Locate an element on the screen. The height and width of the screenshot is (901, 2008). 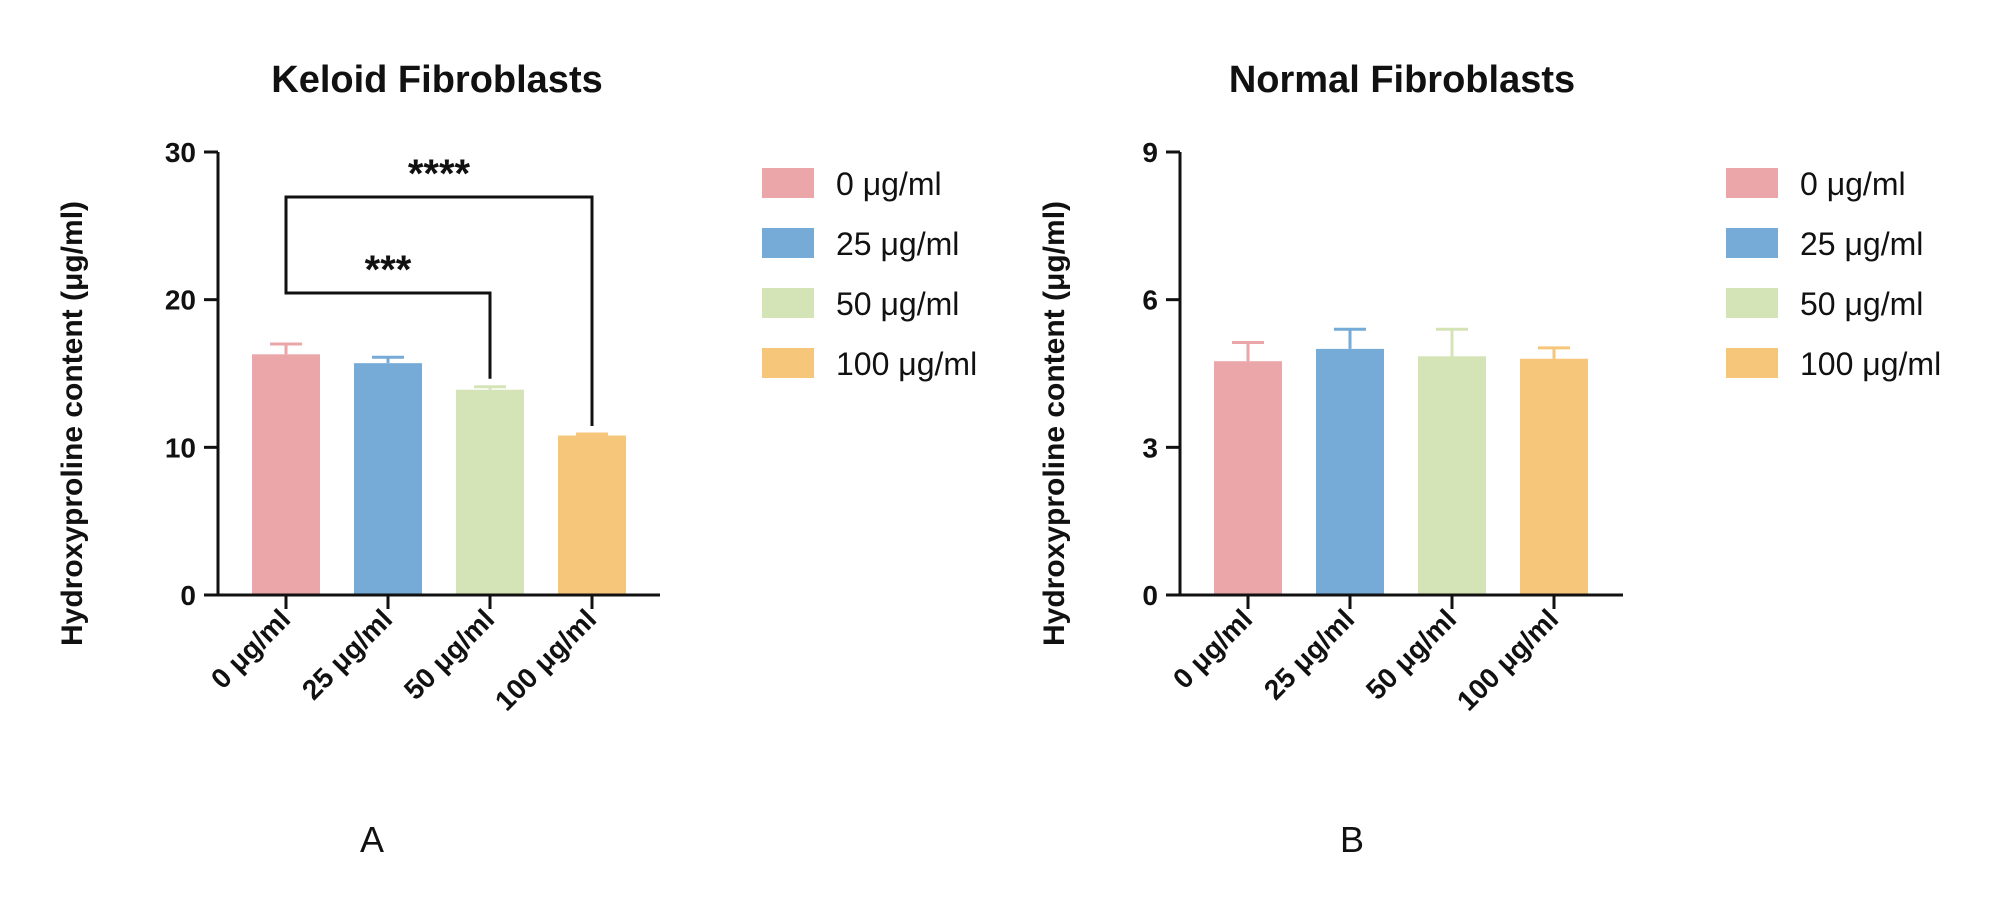
y-tick-label: 10 is located at coordinates (180, 447).